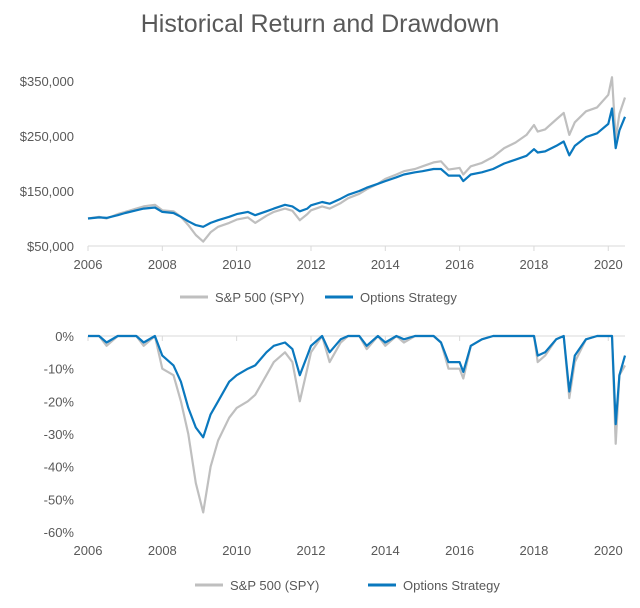 The image size is (640, 608). Describe the element at coordinates (357, 386) in the screenshot. I see `series-line-options-strategy` at that location.